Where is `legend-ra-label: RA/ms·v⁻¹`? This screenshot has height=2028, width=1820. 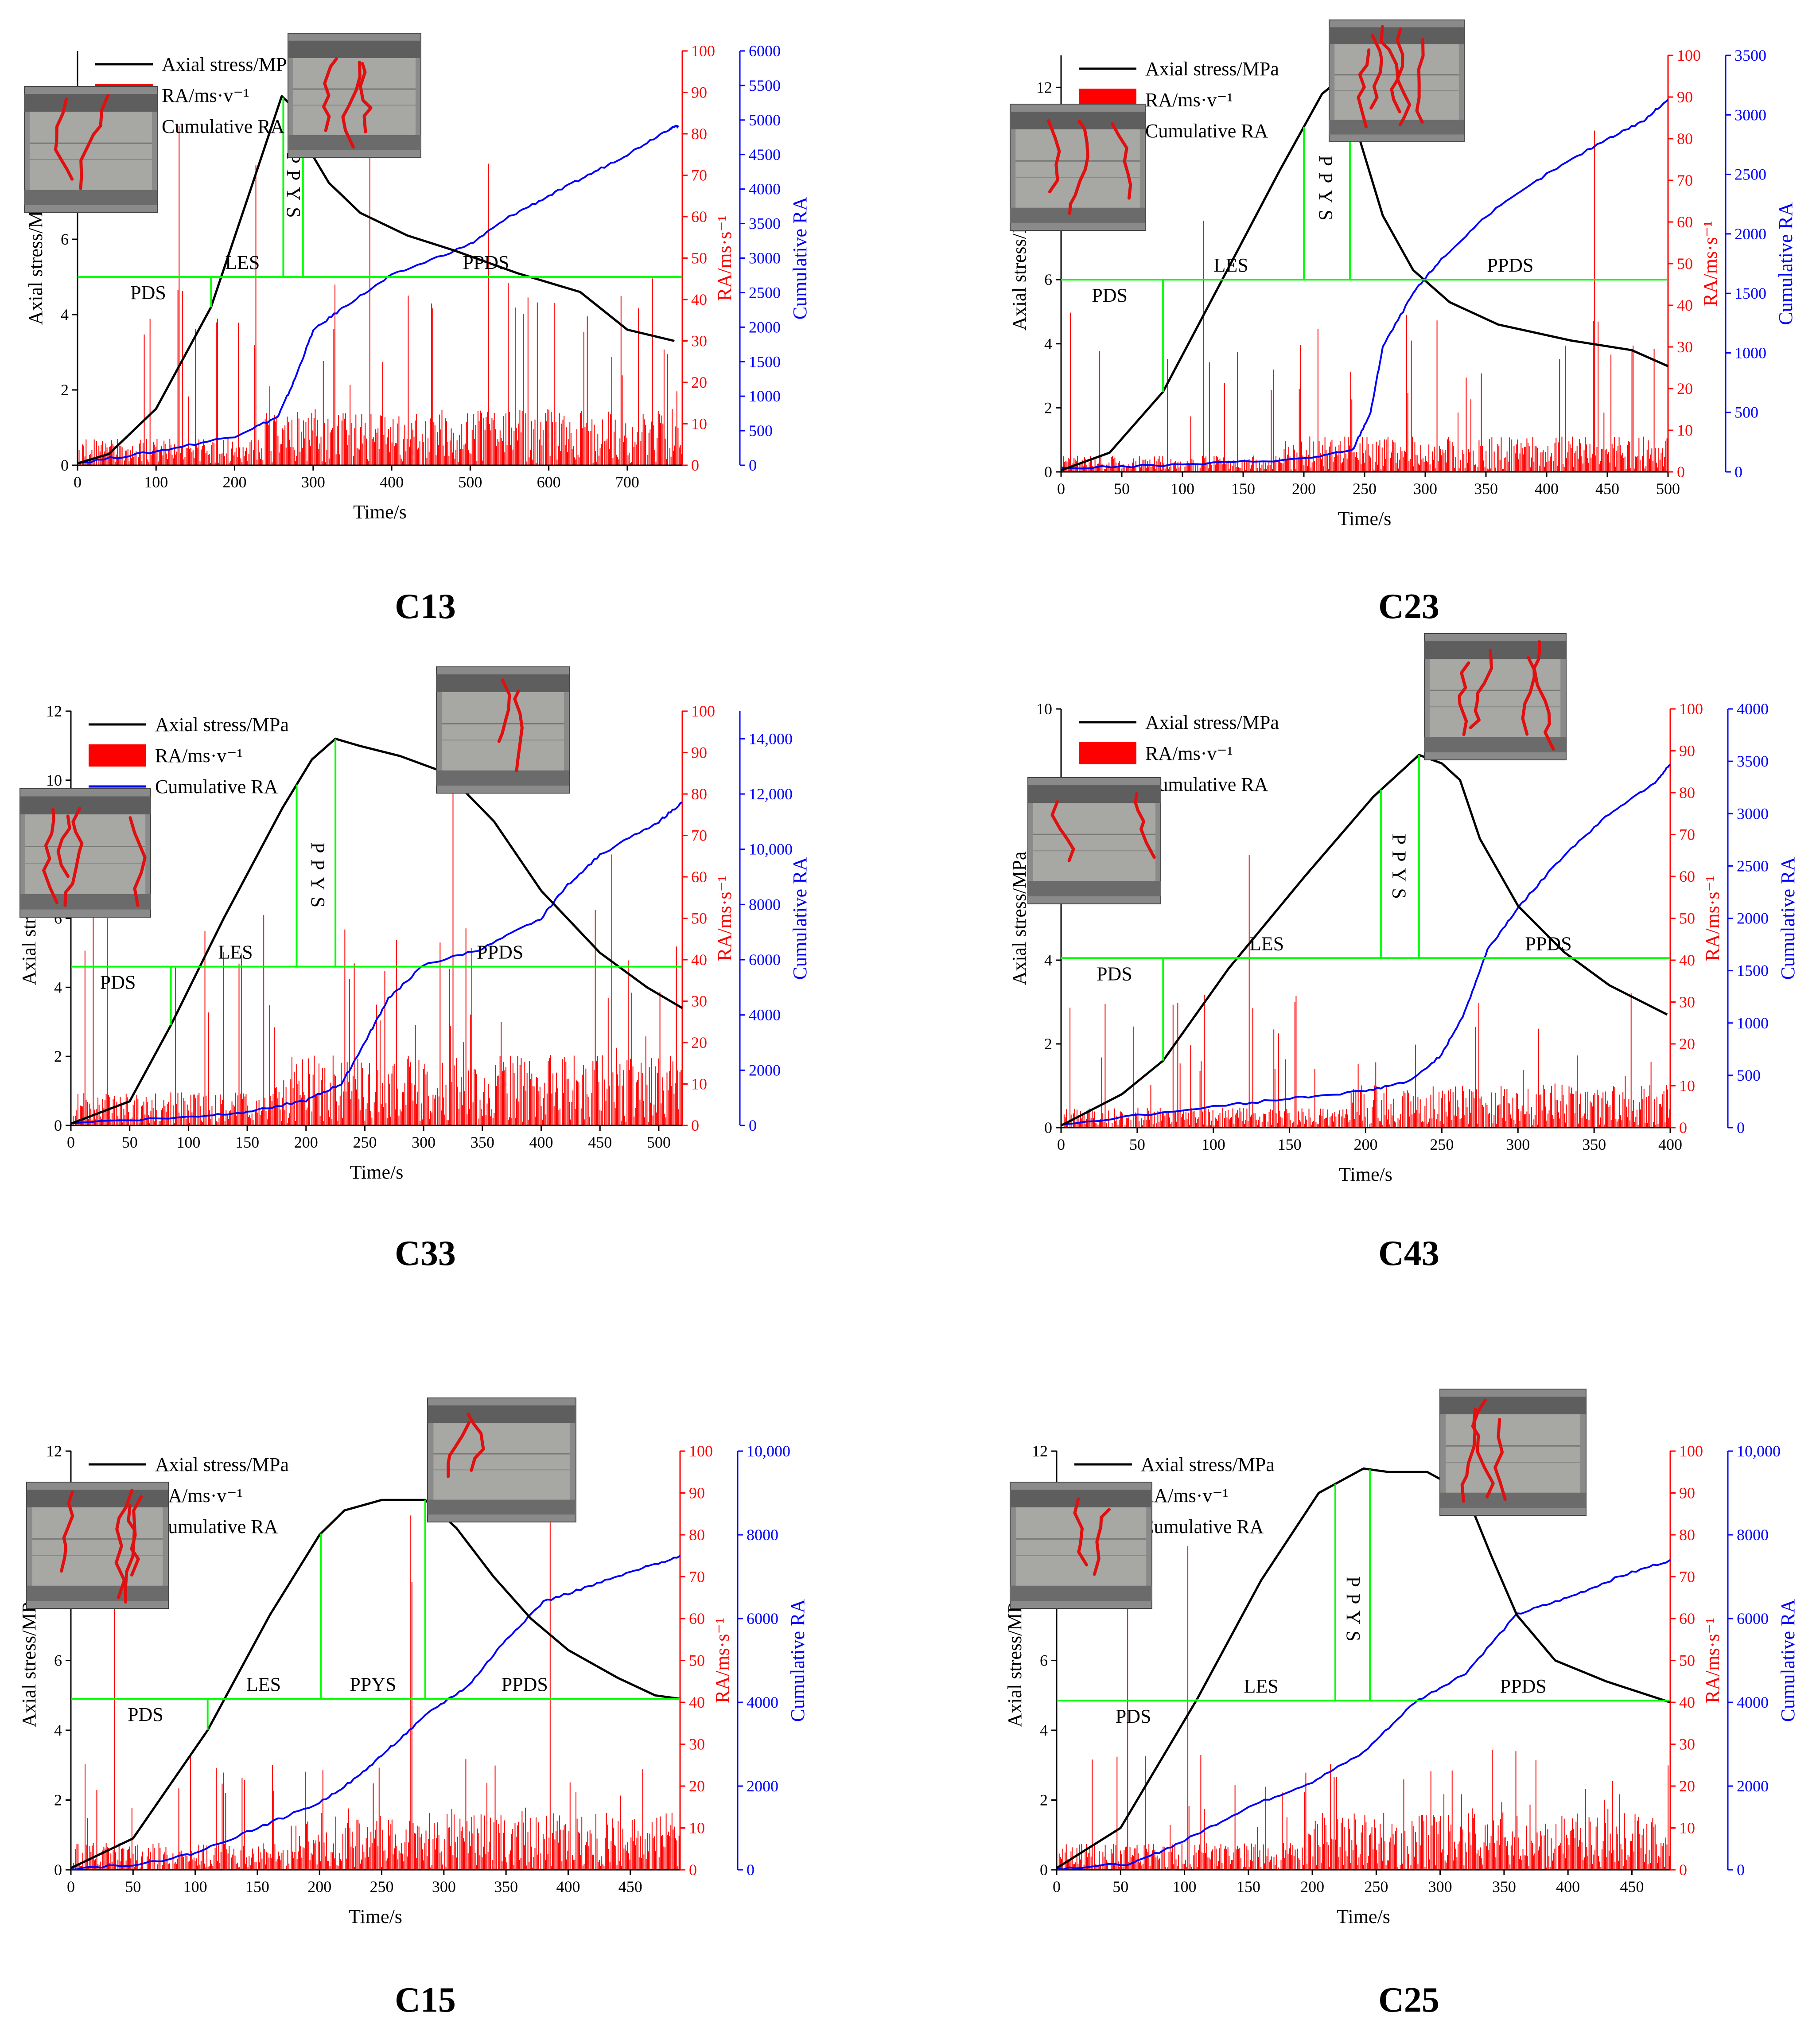 legend-ra-label: RA/ms·v⁻¹ is located at coordinates (1189, 100).